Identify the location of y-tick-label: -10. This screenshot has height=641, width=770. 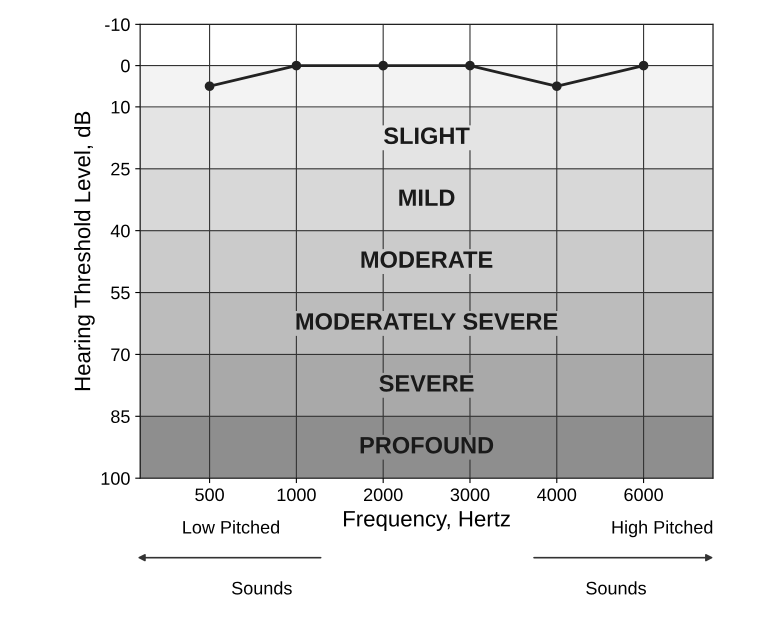
(117, 25).